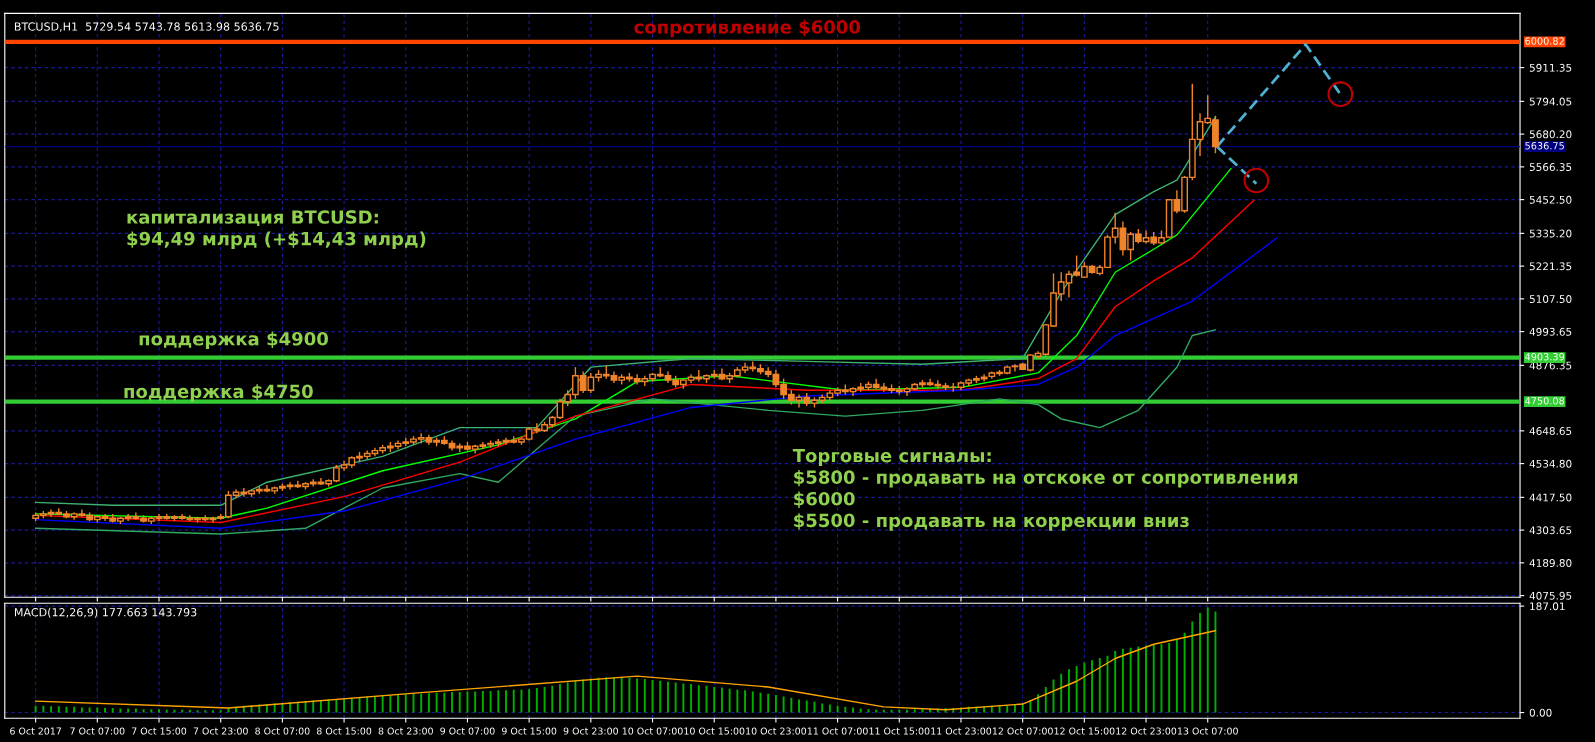 Image resolution: width=1595 pixels, height=742 pixels. What do you see at coordinates (344, 731) in the screenshot?
I see `x-tick-label: 8 Oct 15:00` at bounding box center [344, 731].